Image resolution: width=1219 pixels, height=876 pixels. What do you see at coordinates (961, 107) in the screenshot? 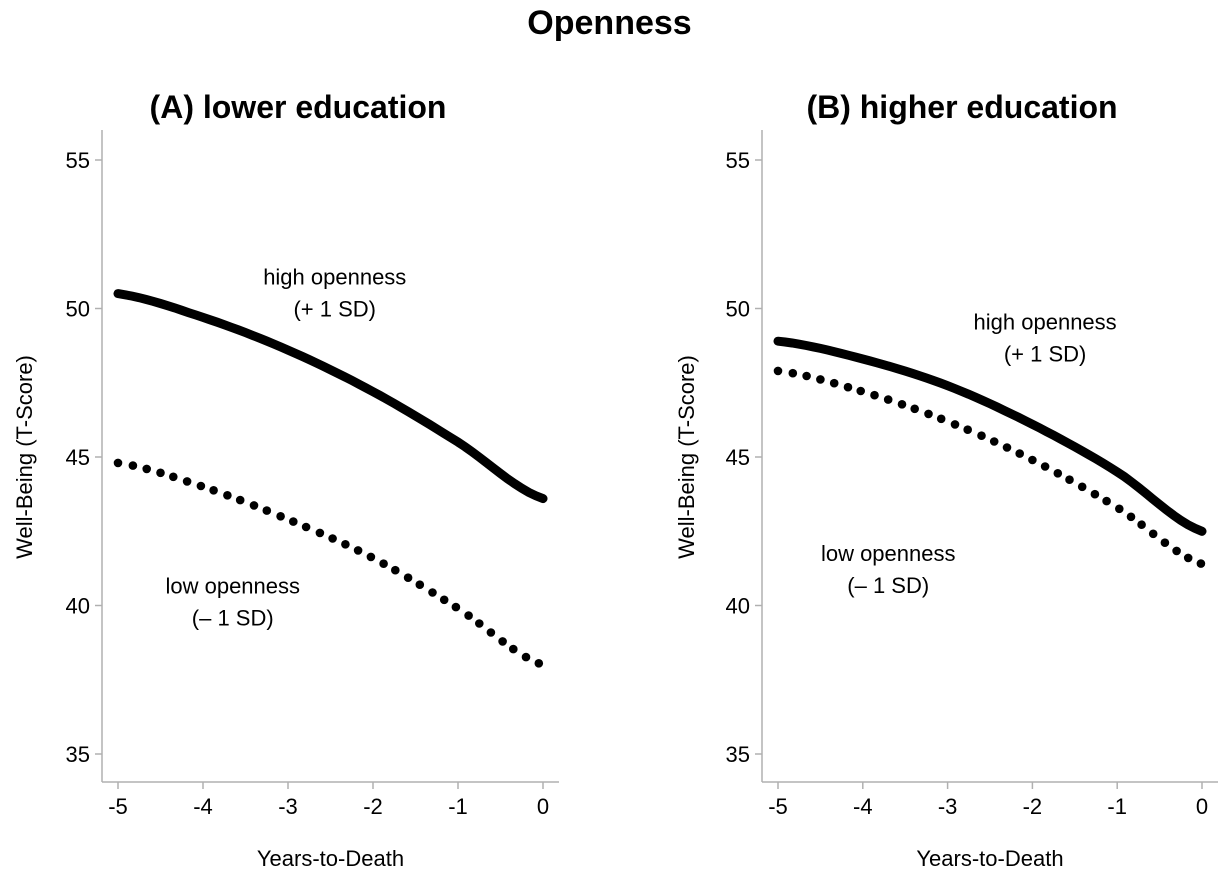
I see `panel-title: (B) higher education` at bounding box center [961, 107].